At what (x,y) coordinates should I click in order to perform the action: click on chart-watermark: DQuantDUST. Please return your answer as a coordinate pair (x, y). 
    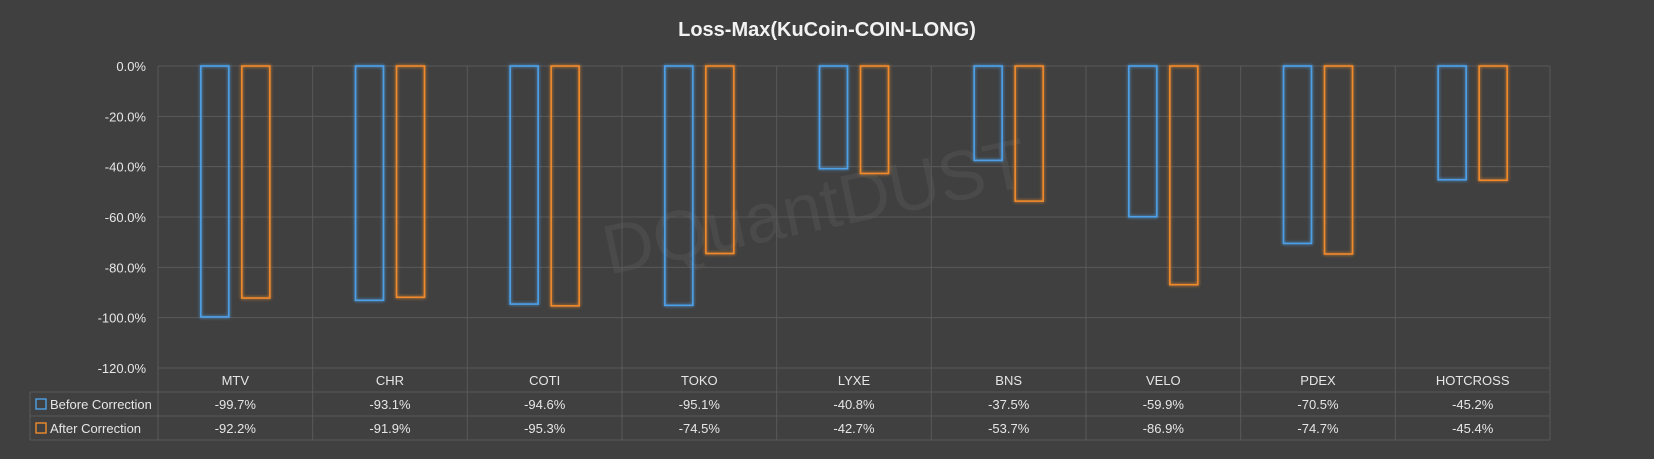
    Looking at the image, I should click on (815, 206).